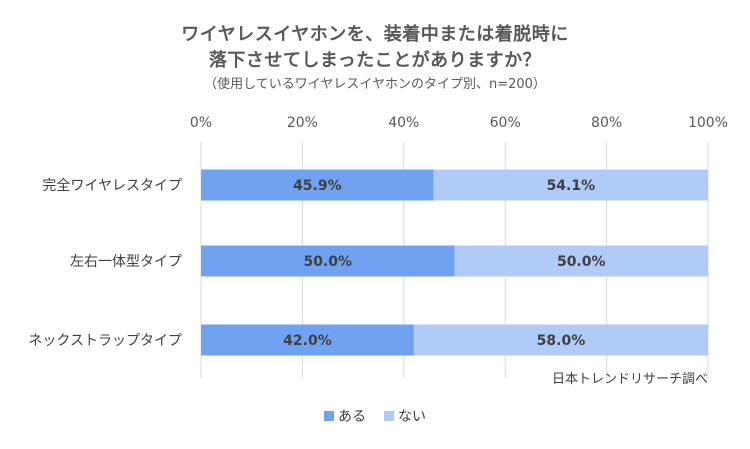  I want to click on data-label: 54.1%, so click(571, 186).